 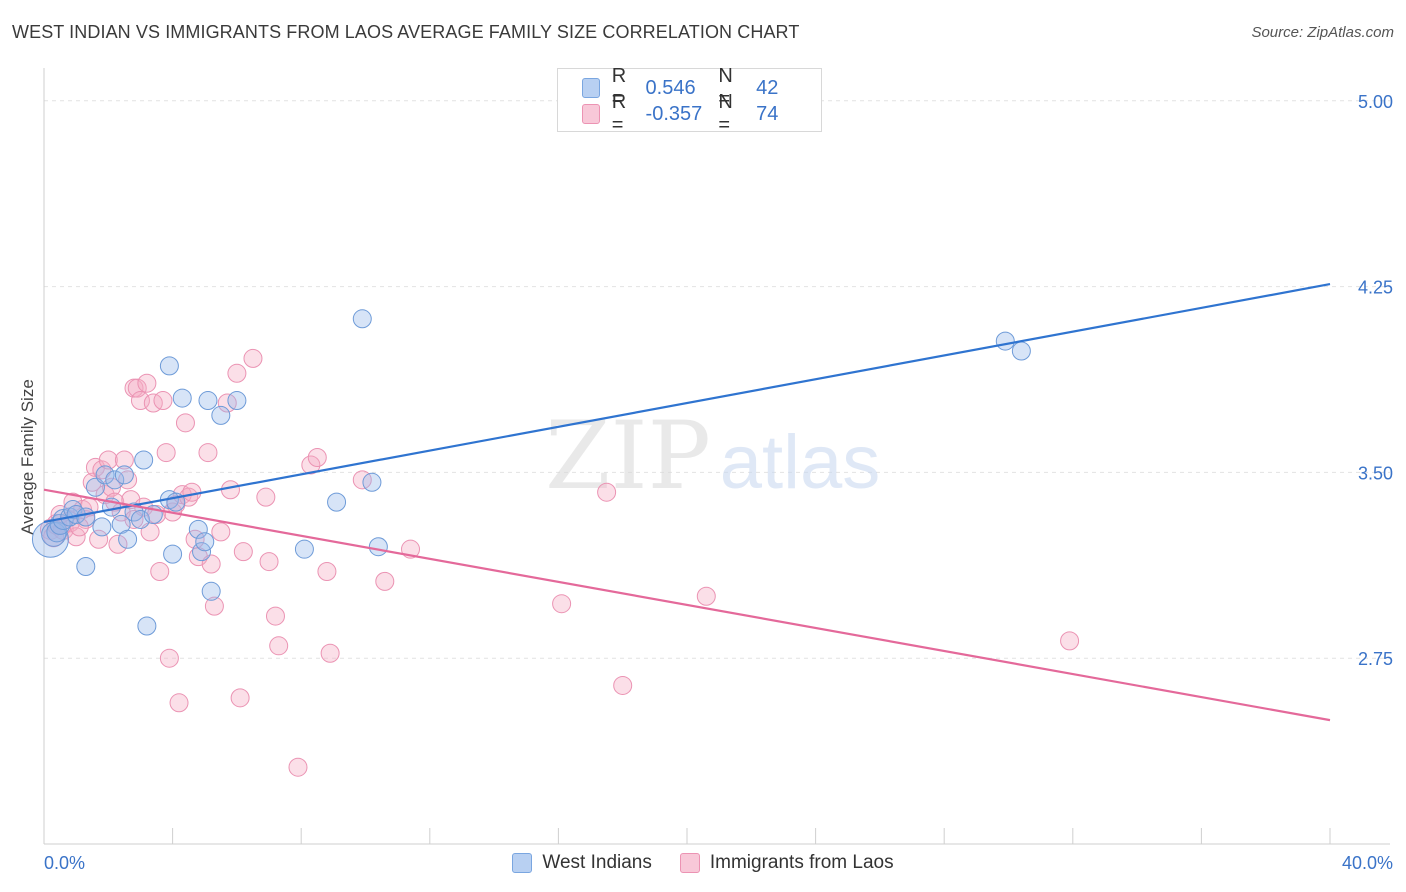 I want to click on y-tick-label: 4.25, so click(x=1375, y=288).